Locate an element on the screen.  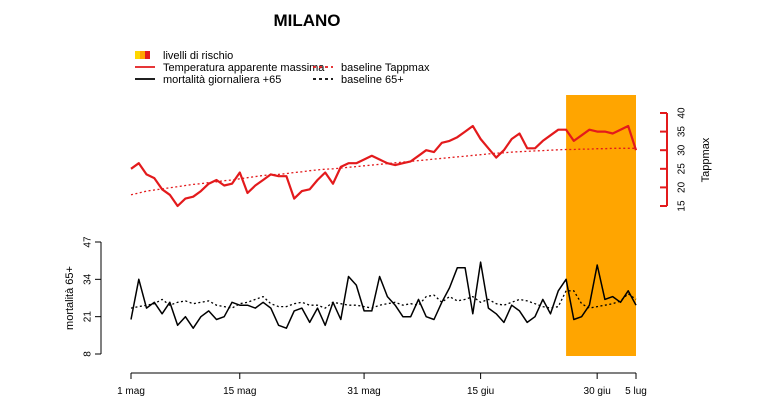
temperature-tick-label: 25 is located at coordinates (682, 169).